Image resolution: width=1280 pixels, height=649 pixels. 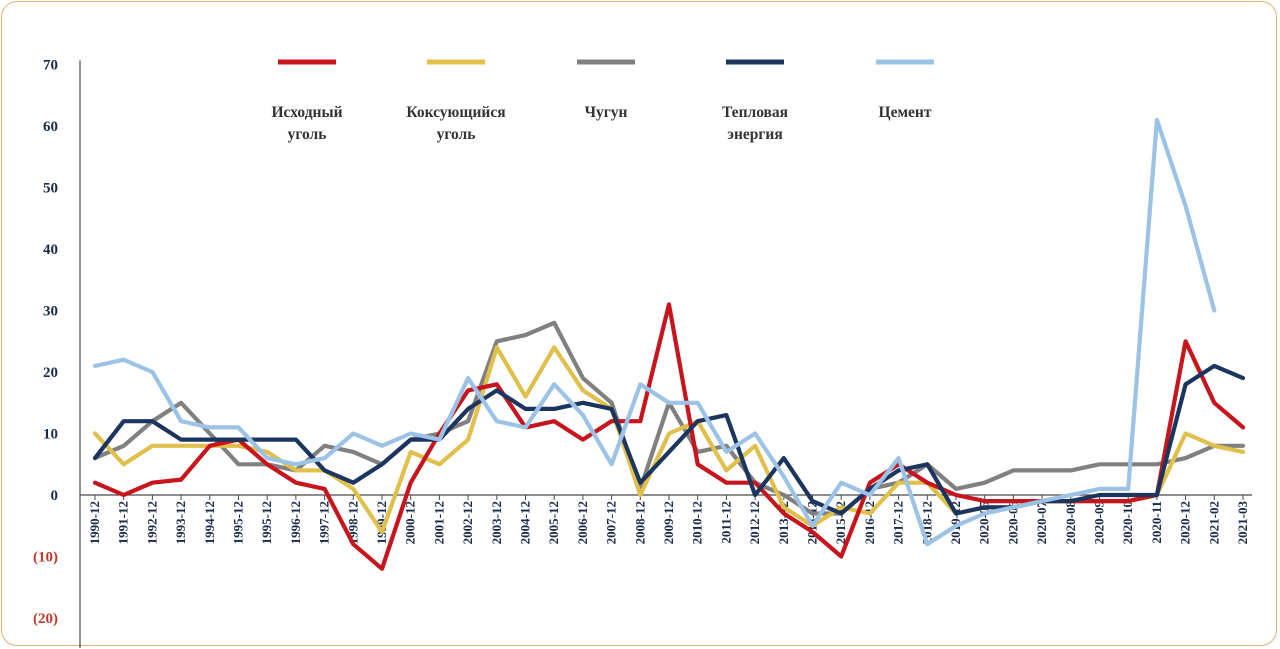 I want to click on y-tick-label: 0, so click(x=55, y=496).